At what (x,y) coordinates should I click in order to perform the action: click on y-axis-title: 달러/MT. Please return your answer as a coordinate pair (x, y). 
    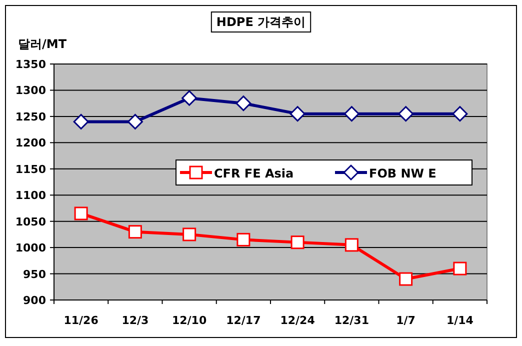
    Looking at the image, I should click on (43, 44).